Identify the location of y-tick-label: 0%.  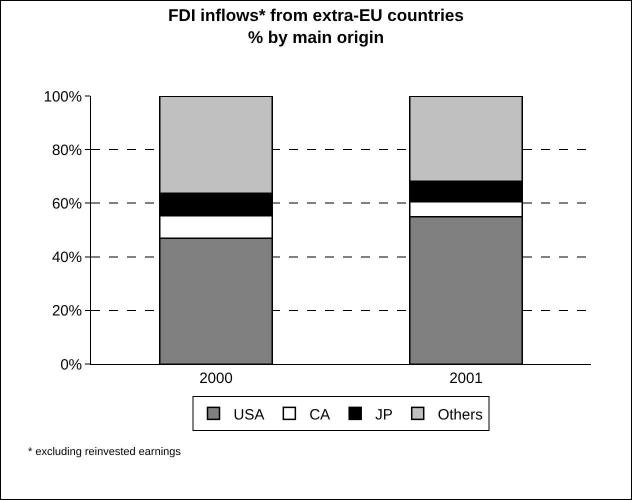
(71, 365).